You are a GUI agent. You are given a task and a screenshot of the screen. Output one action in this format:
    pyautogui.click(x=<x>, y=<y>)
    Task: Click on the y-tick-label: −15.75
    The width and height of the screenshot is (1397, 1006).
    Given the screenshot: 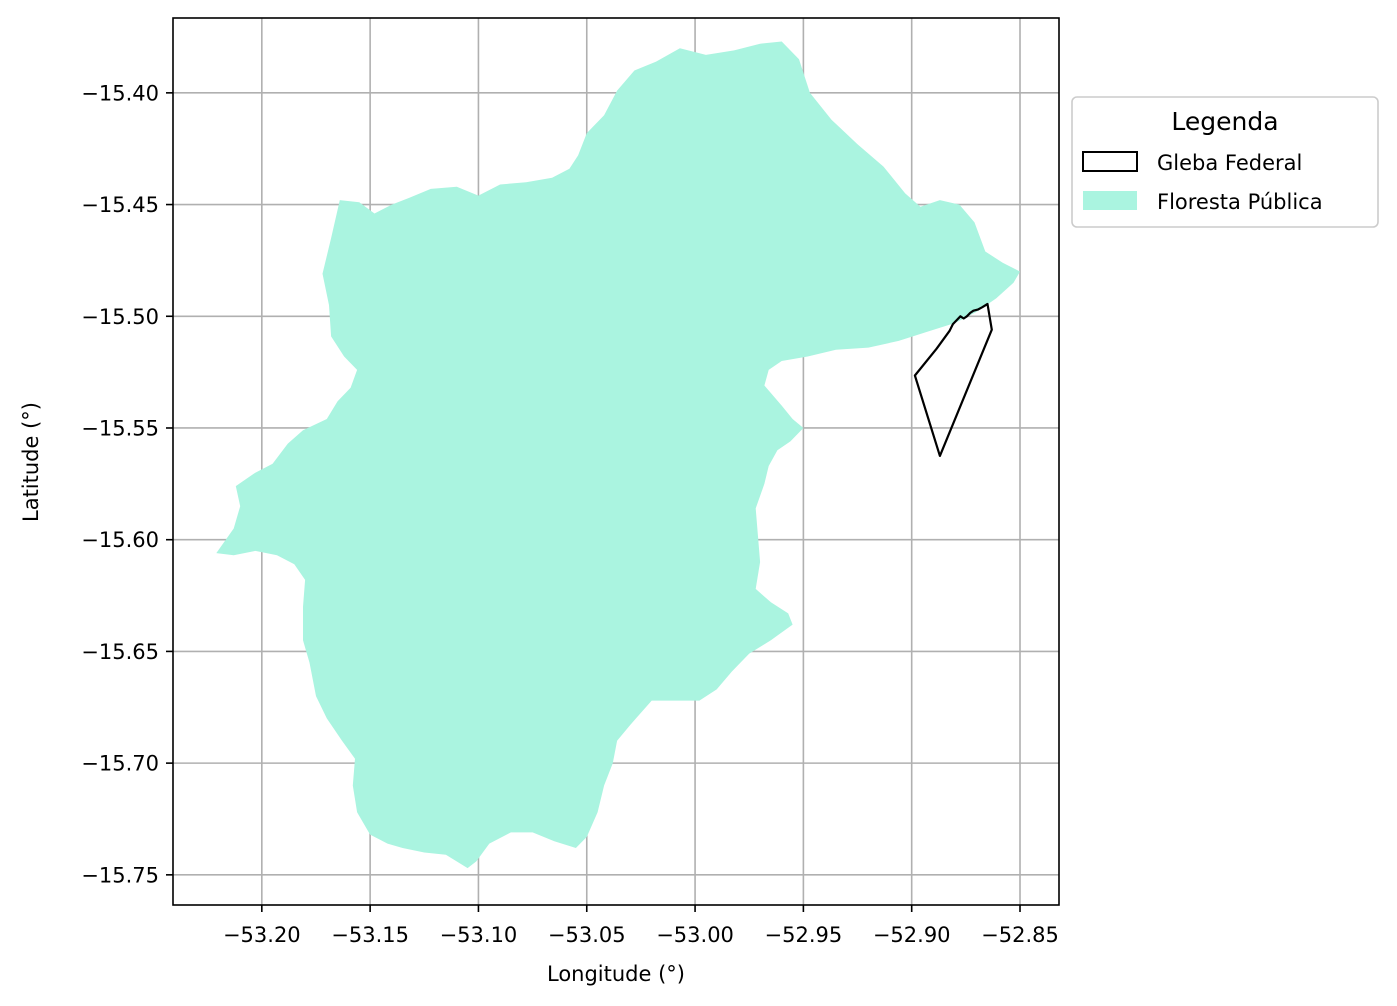 What is the action you would take?
    pyautogui.click(x=120, y=875)
    